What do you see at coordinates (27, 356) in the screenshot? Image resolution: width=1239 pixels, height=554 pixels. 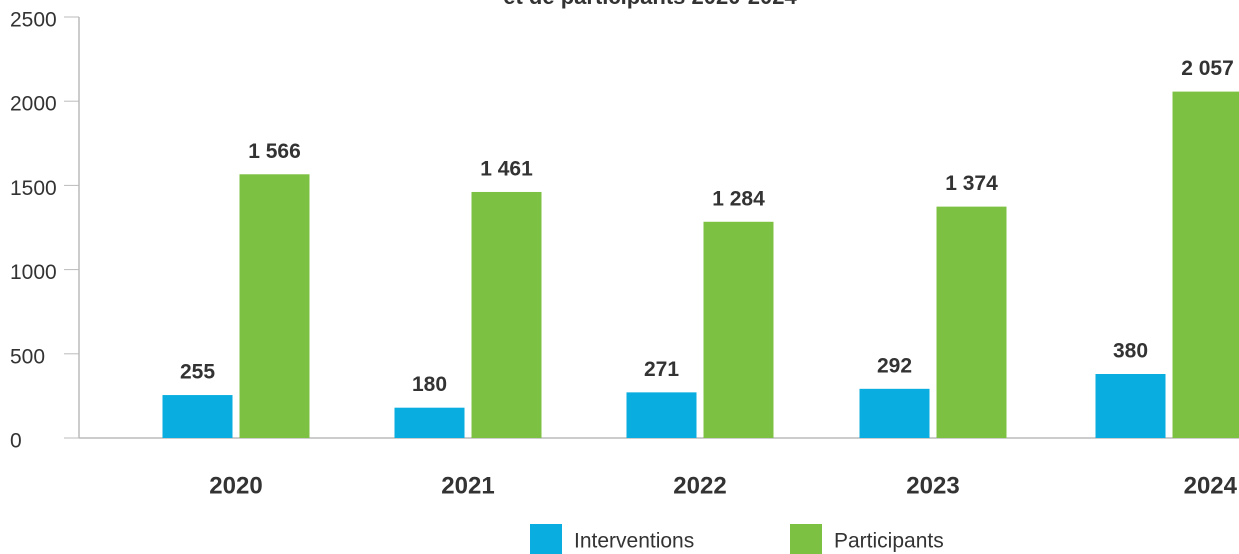 I see `y-tick-label: 500` at bounding box center [27, 356].